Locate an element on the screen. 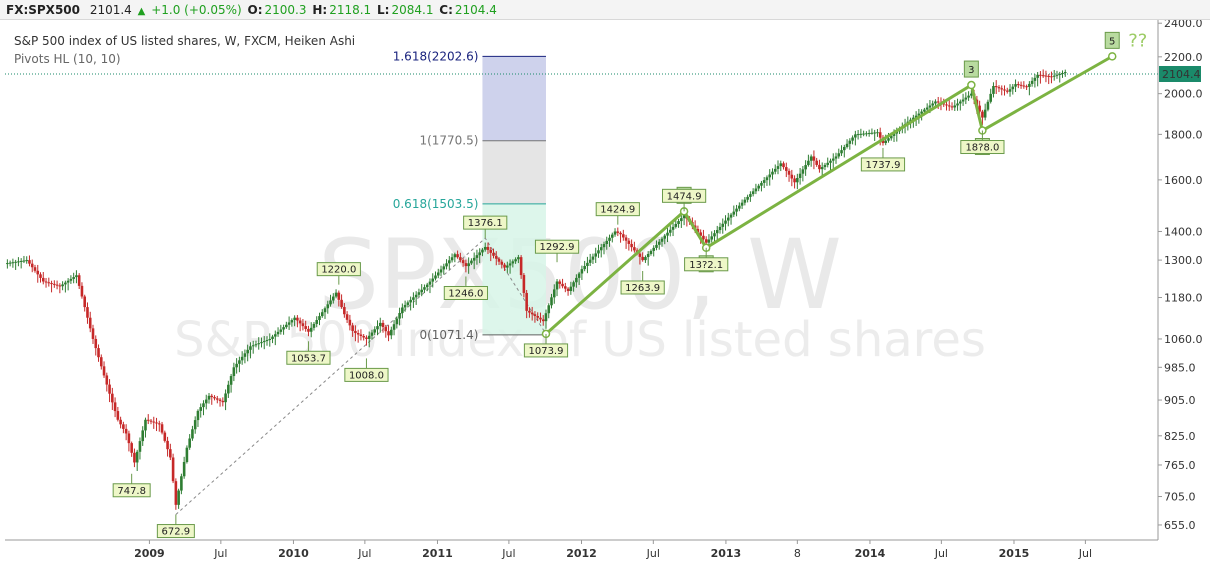 This screenshot has width=1210, height=572. price-tick-label: 905.0 is located at coordinates (1180, 400).